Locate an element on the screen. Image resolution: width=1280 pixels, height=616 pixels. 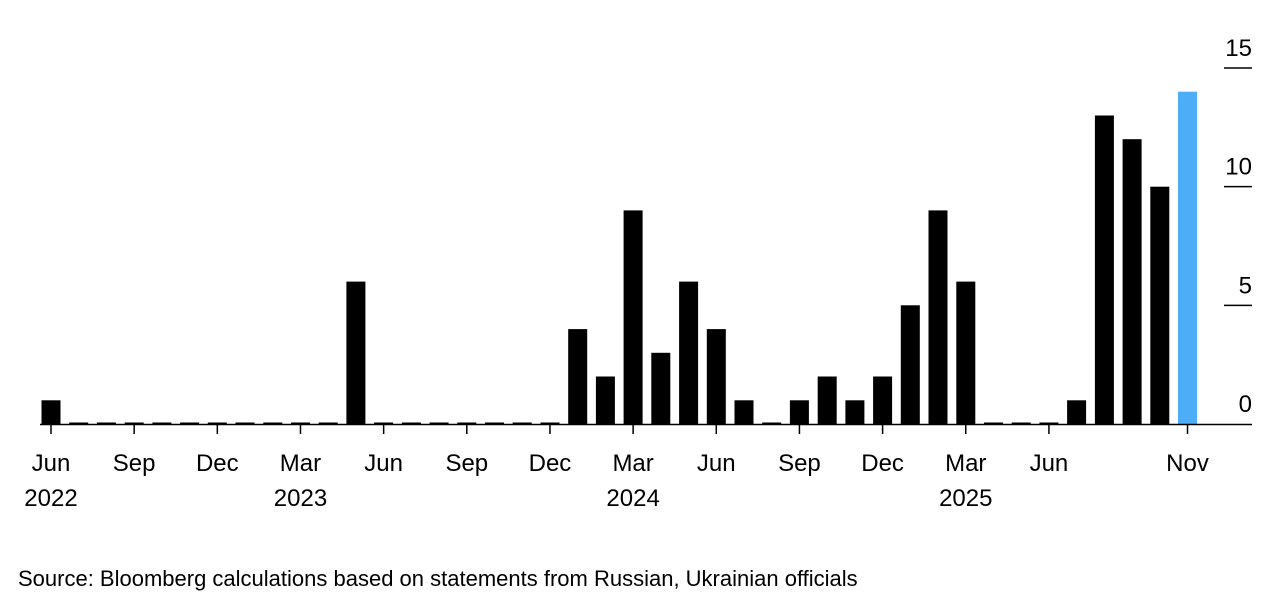
x-tick-label-2024-03: Mar is located at coordinates (632, 463).